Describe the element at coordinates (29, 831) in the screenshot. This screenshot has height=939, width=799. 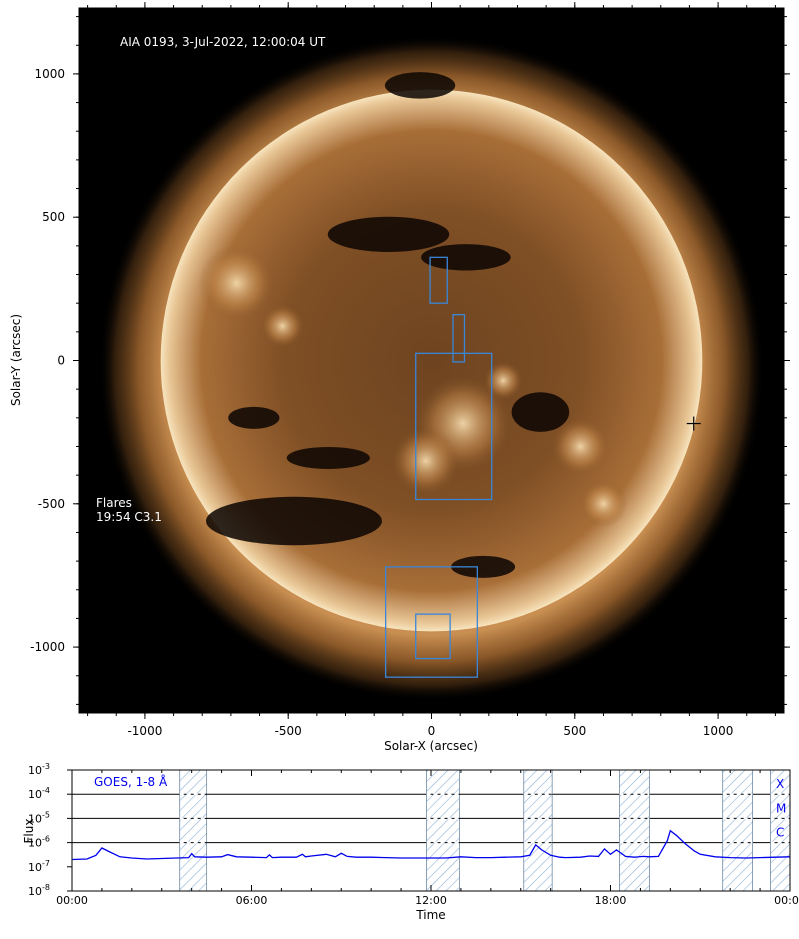
I see `goes-y-label: Flux` at that location.